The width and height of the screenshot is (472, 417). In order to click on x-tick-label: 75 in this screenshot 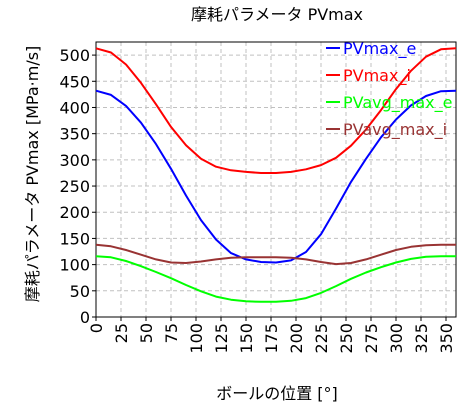, I will do `click(171, 333)`.